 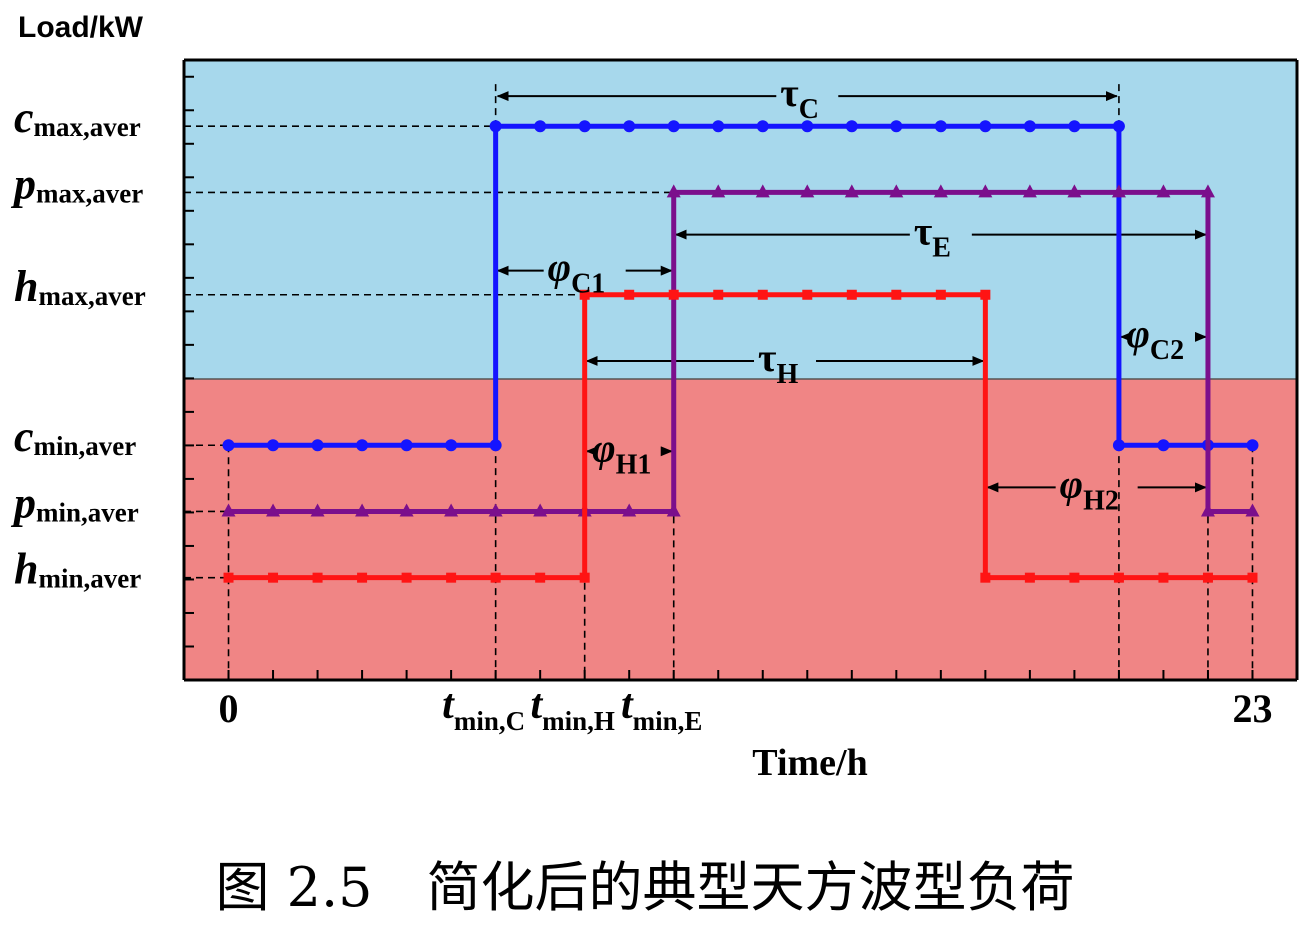 I want to click on y-axis-label: Load/kW, so click(x=81, y=27).